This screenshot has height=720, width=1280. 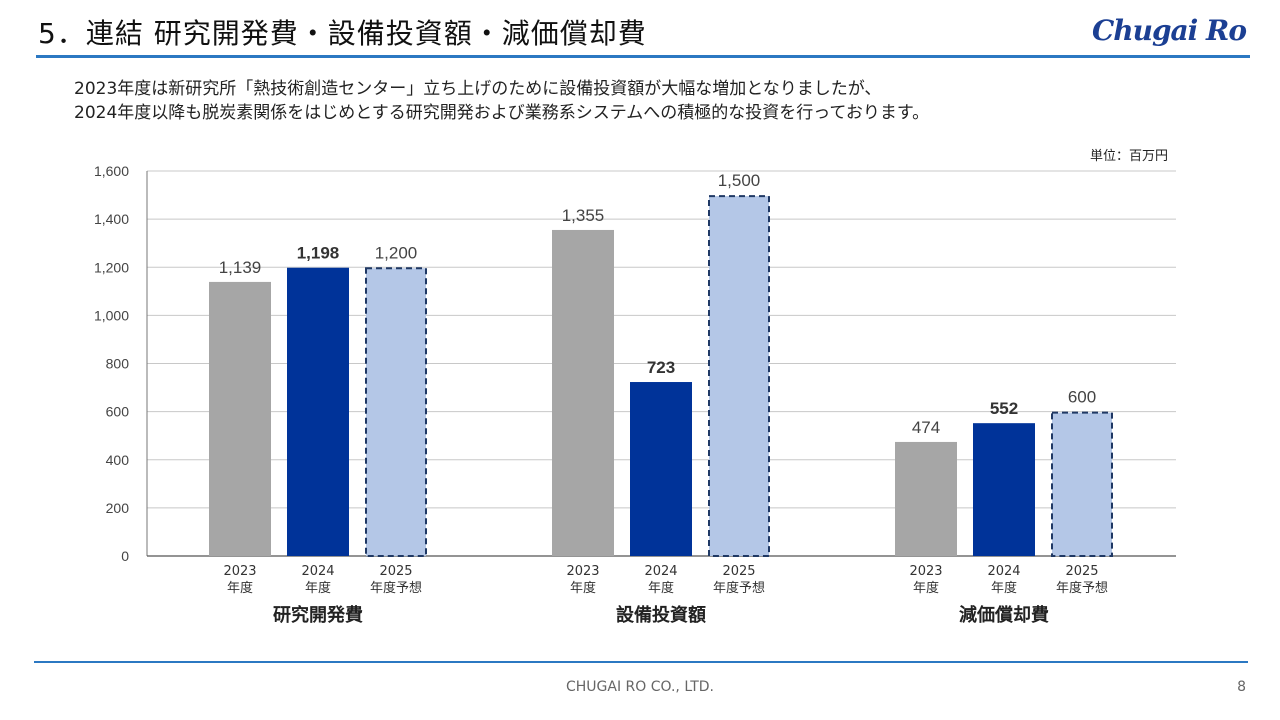 What do you see at coordinates (661, 615) in the screenshot?
I see `category-label: 設備投資額` at bounding box center [661, 615].